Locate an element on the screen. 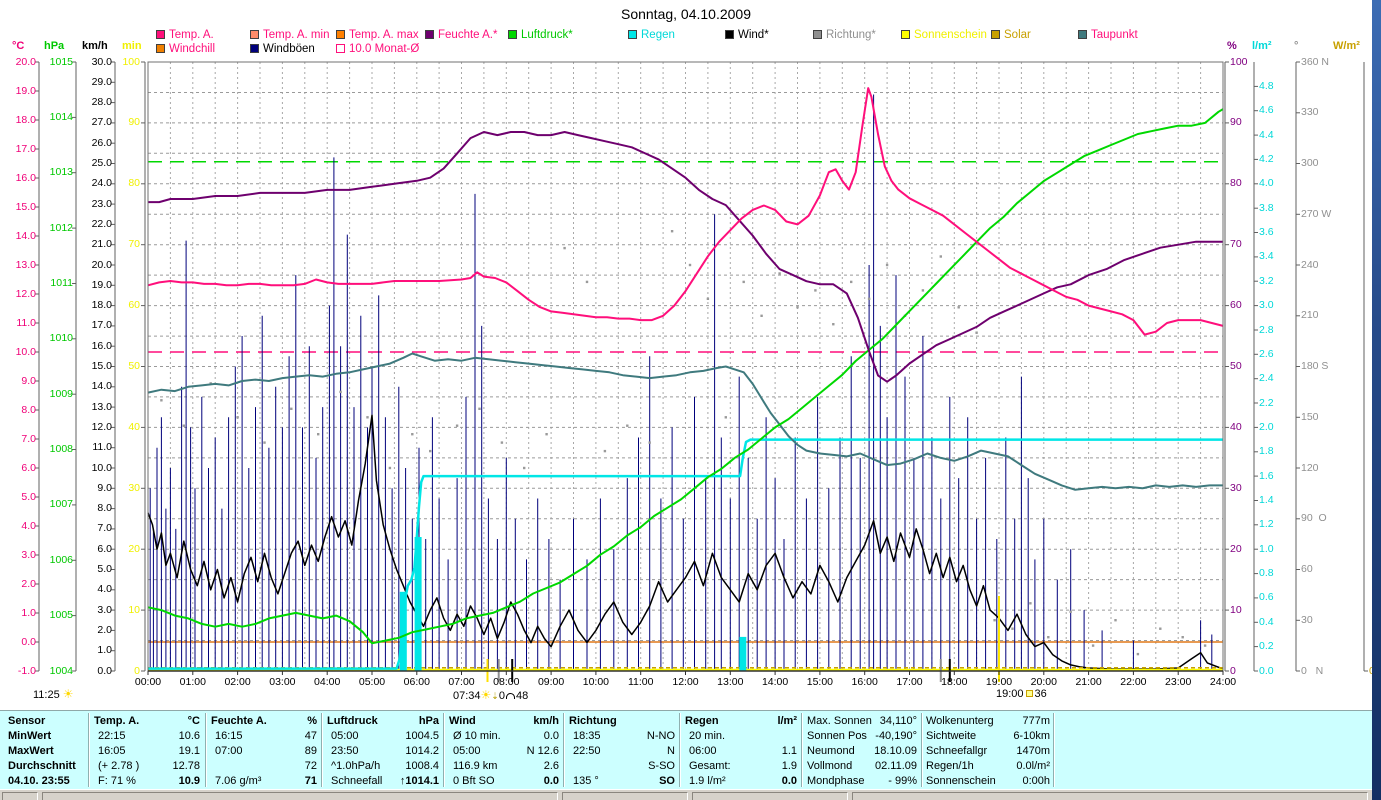  table-cell-label: 116.9 km is located at coordinates (475, 766).